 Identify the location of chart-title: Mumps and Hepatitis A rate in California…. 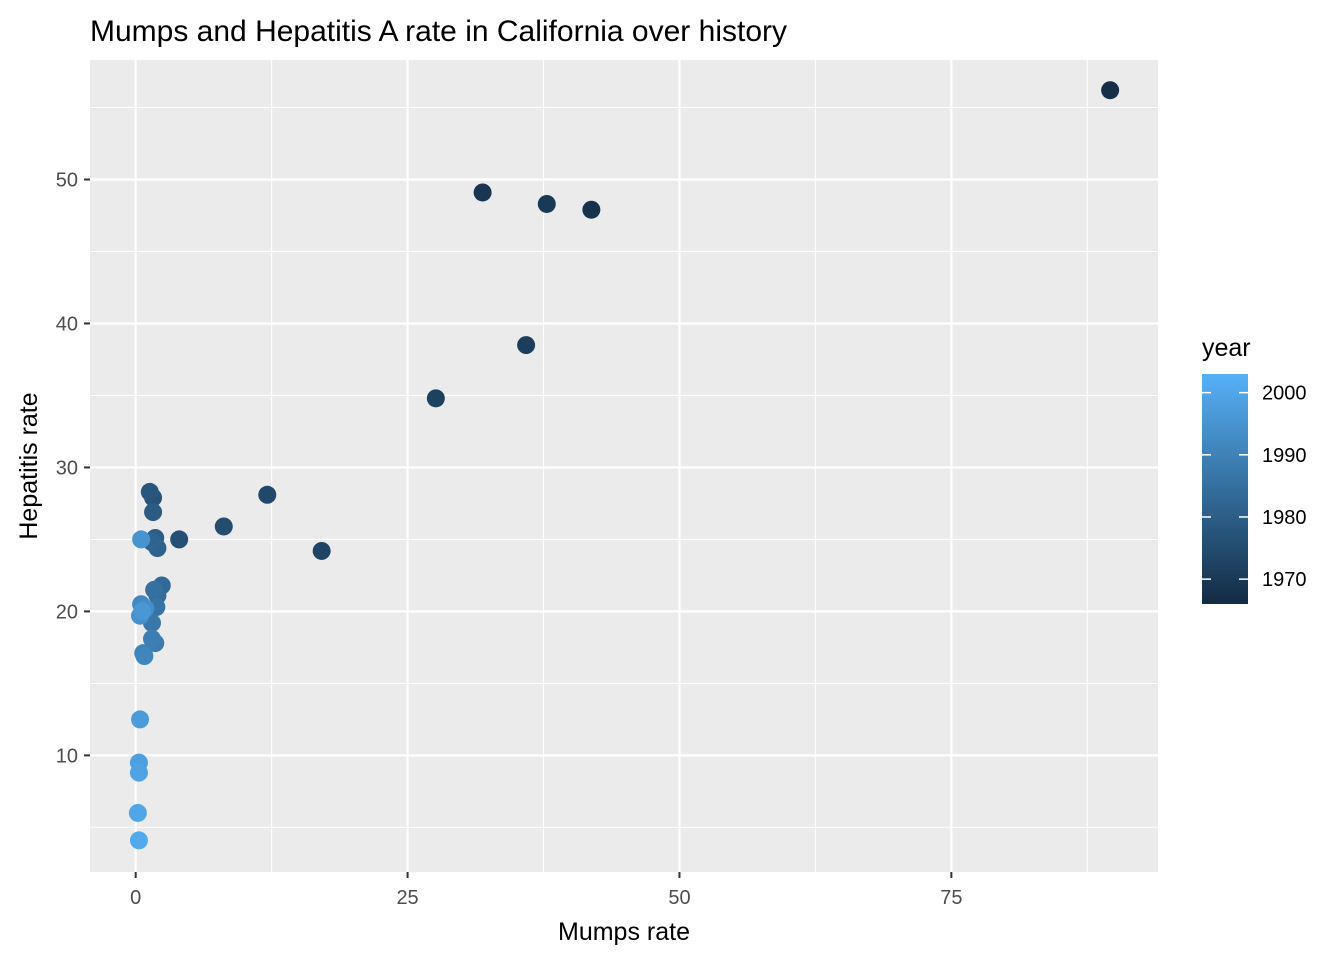
(438, 31).